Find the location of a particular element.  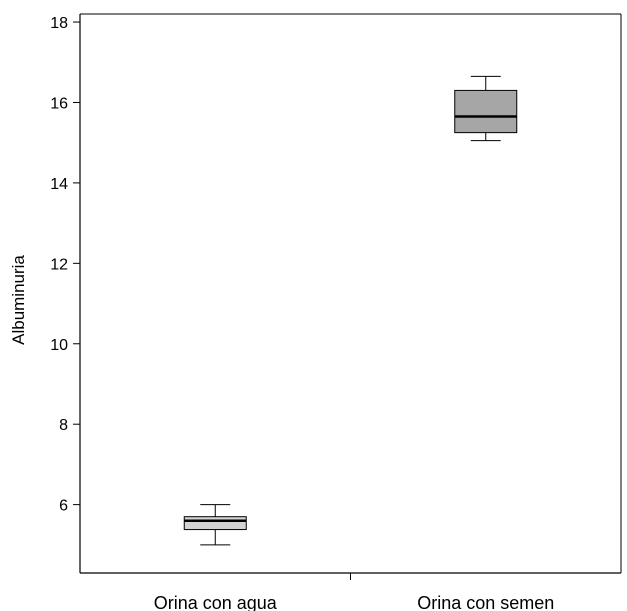

y-axis: 6 8 10 12 14 16 18 is located at coordinates (65, 265).